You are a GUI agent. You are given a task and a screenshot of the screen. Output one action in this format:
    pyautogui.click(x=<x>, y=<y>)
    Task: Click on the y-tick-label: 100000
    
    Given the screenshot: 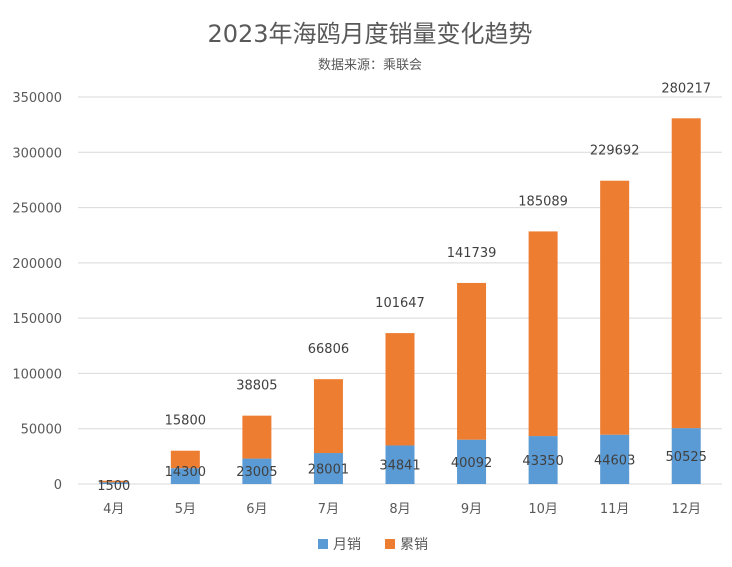 What is the action you would take?
    pyautogui.click(x=37, y=374)
    